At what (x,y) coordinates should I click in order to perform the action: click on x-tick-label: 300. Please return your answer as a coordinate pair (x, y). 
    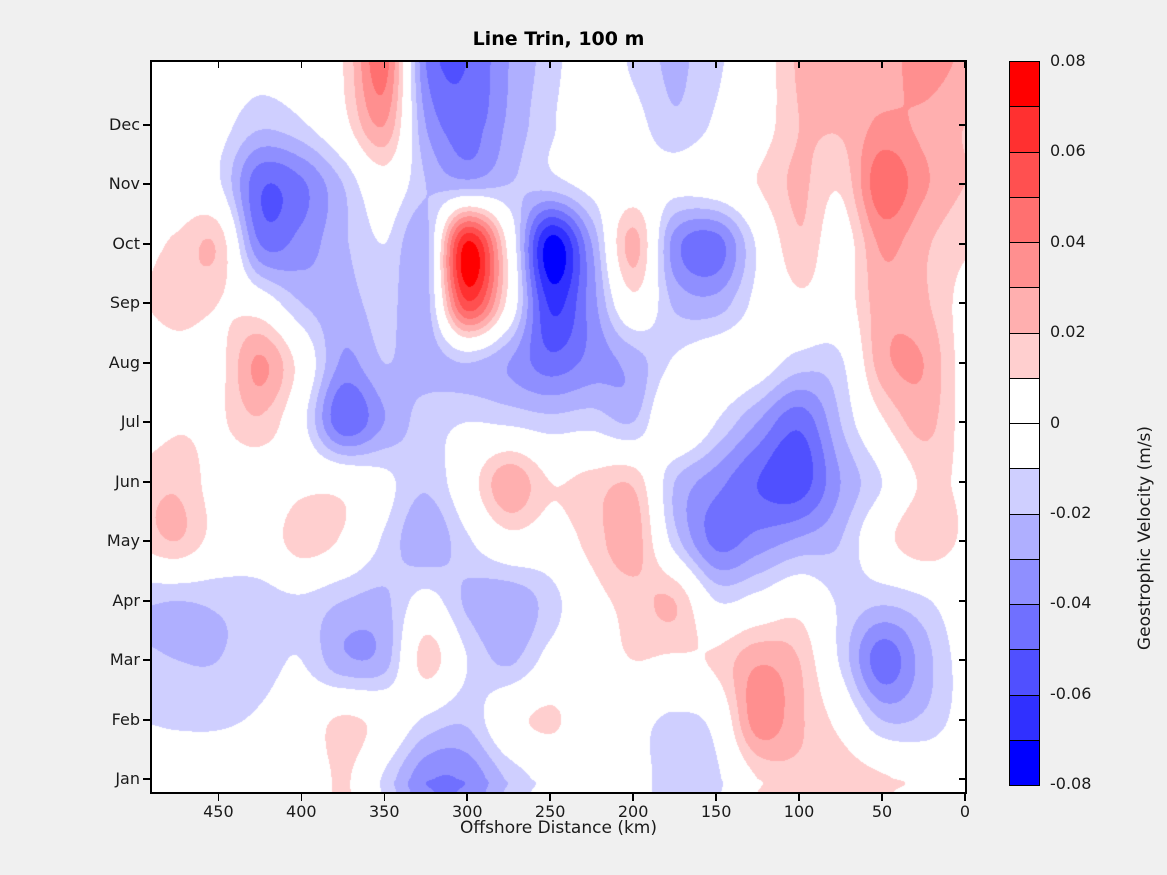
    Looking at the image, I should click on (467, 811).